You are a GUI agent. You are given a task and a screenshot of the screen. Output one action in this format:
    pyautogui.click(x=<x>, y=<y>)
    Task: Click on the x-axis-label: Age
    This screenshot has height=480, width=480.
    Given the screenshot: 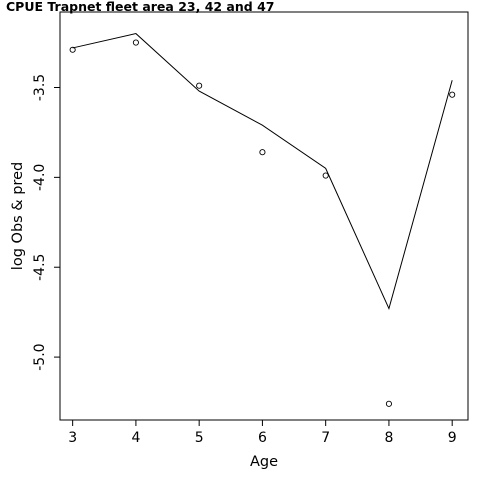 What is the action you would take?
    pyautogui.click(x=264, y=462)
    